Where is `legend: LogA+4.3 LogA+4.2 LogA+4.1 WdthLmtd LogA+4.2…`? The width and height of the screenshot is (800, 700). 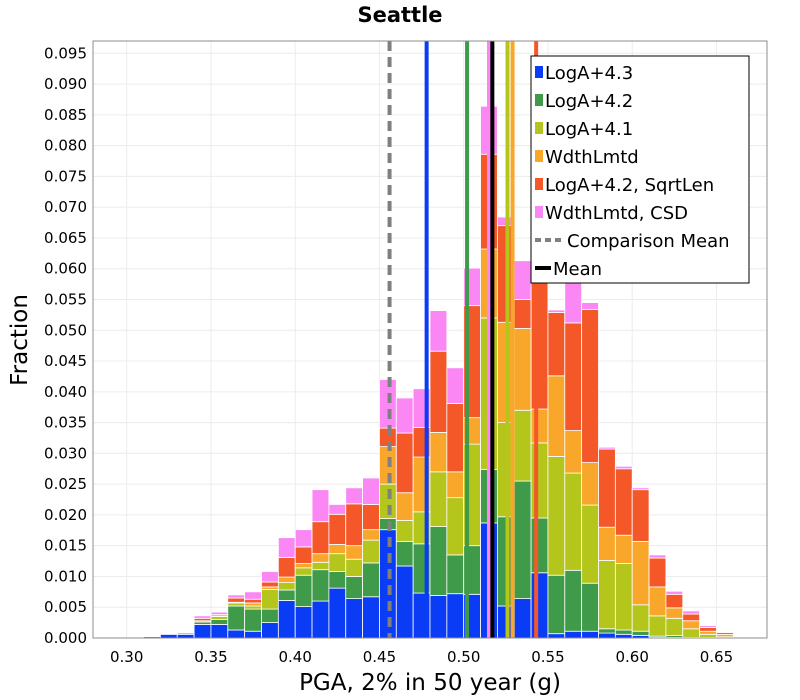 legend: LogA+4.3 LogA+4.2 LogA+4.1 WdthLmtd LogA+4.2… is located at coordinates (640, 169).